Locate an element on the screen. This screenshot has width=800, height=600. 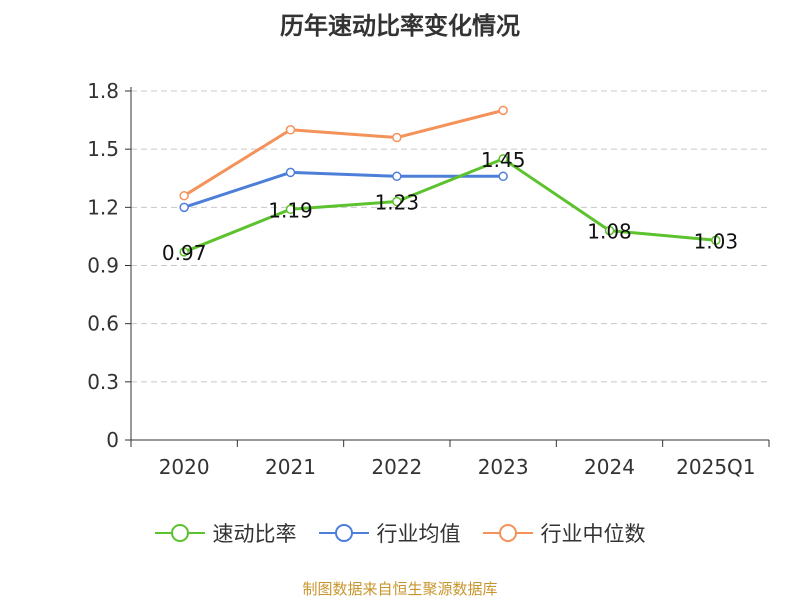
data-labels: 0.97 1.19 1.23 1.45 1.08 1.03 is located at coordinates (450, 206).